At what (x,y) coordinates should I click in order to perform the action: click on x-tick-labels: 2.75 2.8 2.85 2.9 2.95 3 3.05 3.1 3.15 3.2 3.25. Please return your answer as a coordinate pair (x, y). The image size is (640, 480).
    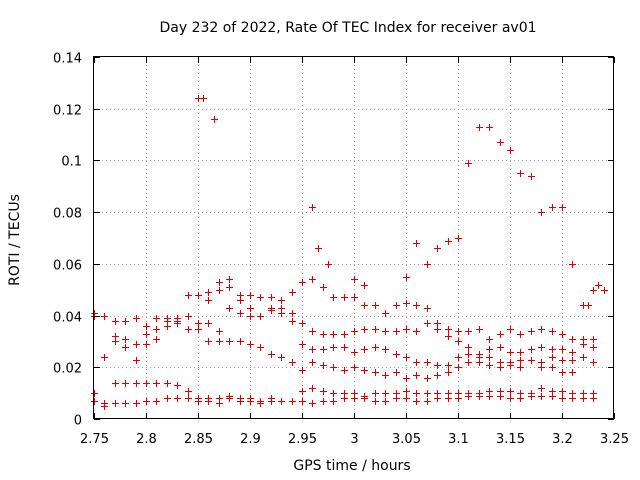
    Looking at the image, I should click on (354, 439).